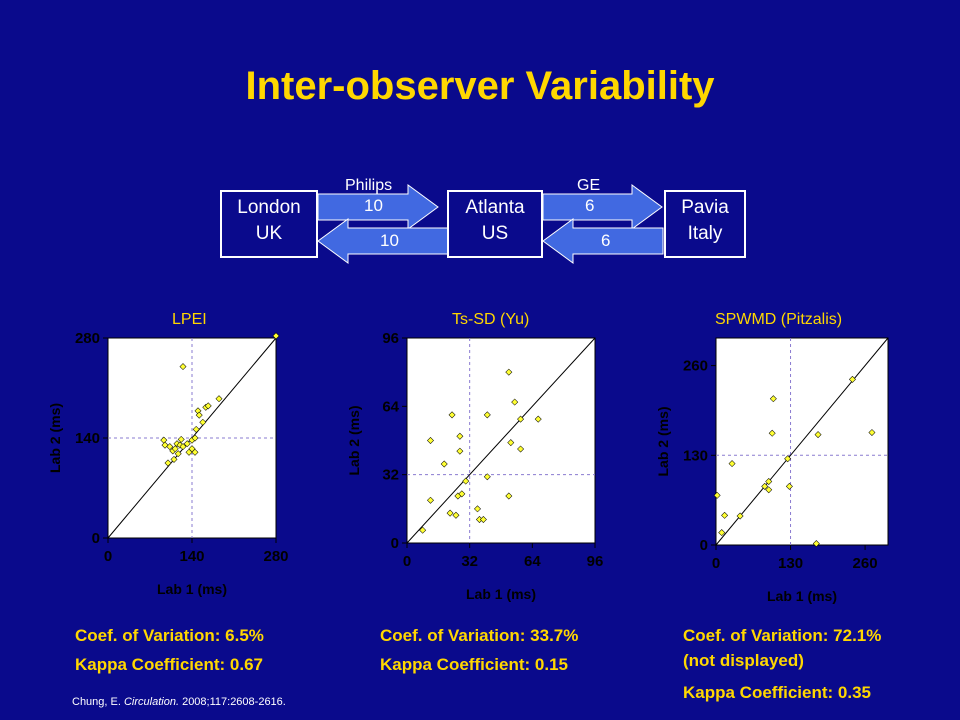 This screenshot has width=960, height=720. I want to click on scatter-chart-tssd: 0 32 64 96 0 32 64 96 Lab 1 (ms) Lab 2 (ms), so click(475, 466).